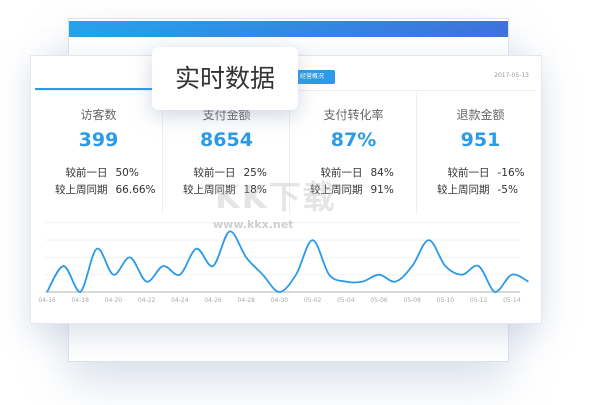 The height and width of the screenshot is (405, 600). I want to click on comparison-row: 较上周同期 -5%, so click(480, 189).